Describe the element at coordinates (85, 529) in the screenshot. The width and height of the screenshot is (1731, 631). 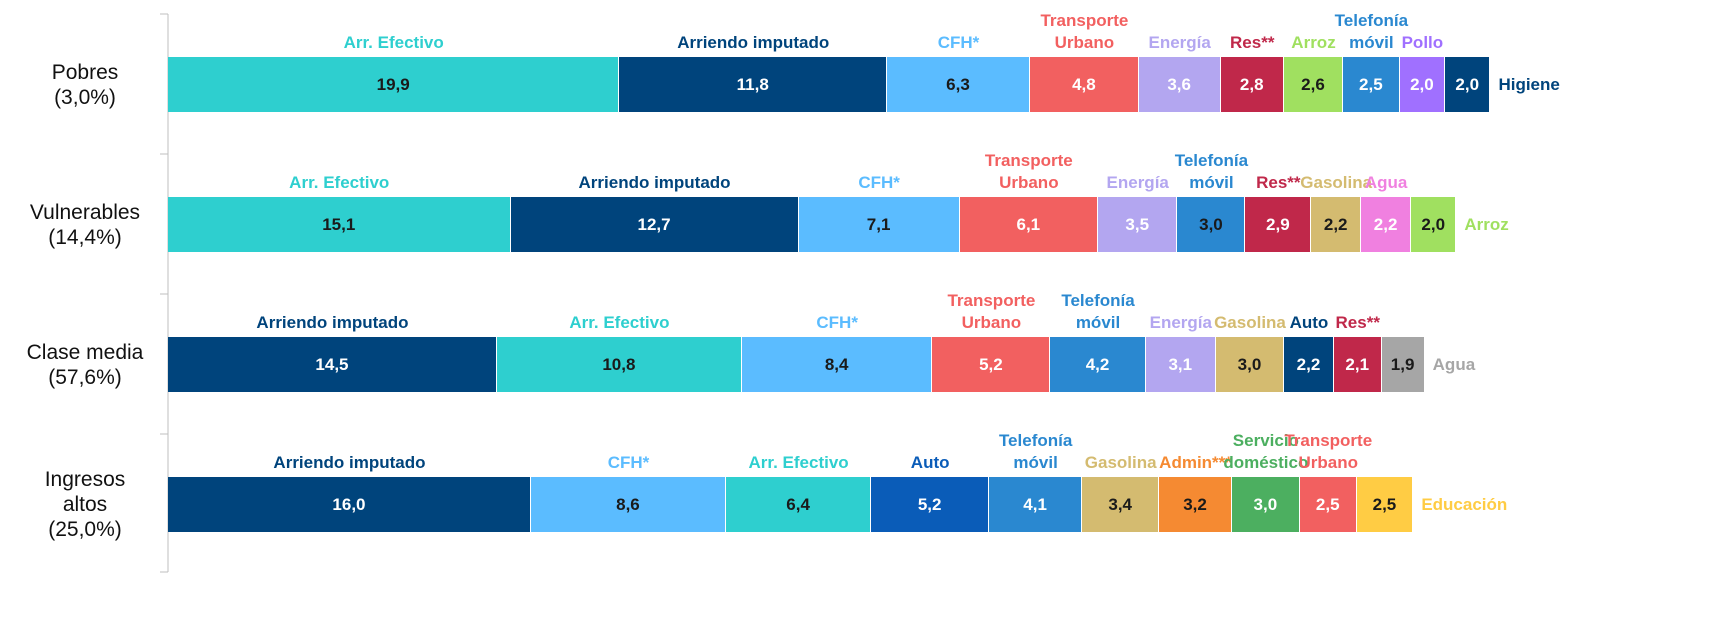
I see `row-label-line: (25,0%)` at that location.